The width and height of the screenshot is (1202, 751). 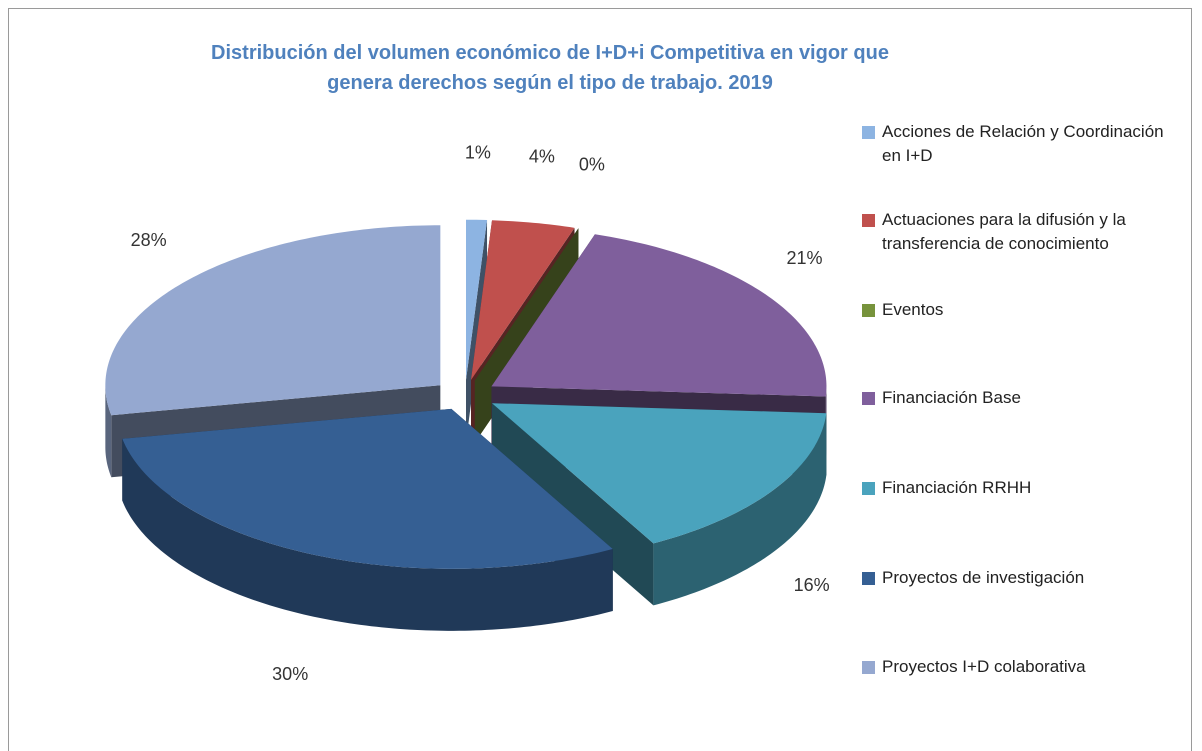 What do you see at coordinates (149, 240) in the screenshot?
I see `data-label: 28%` at bounding box center [149, 240].